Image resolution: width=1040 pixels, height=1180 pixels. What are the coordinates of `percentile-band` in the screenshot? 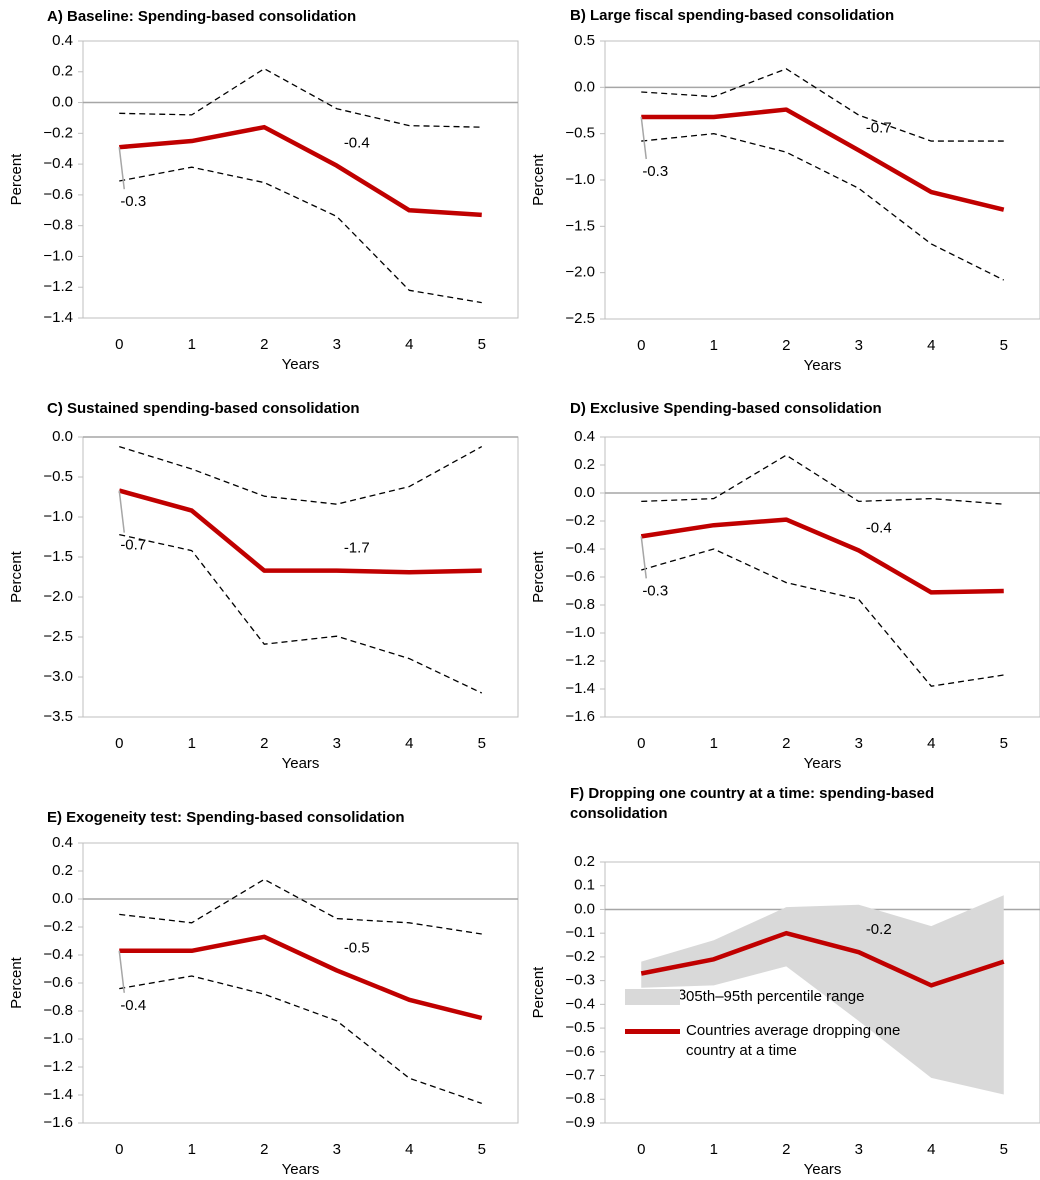 It's located at (822, 995).